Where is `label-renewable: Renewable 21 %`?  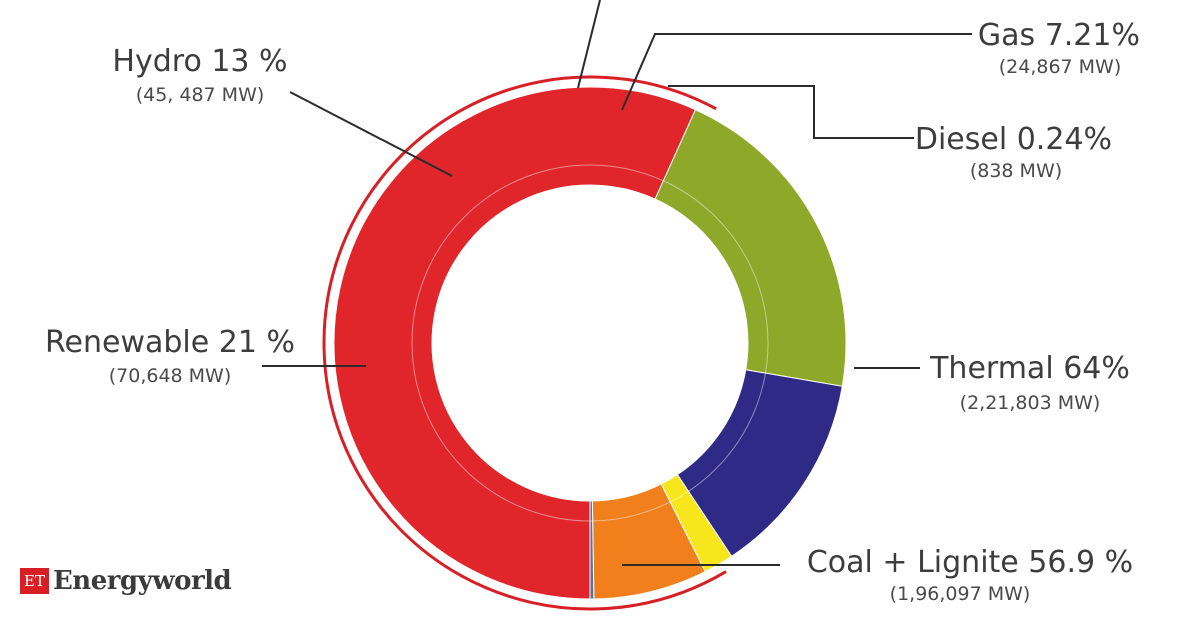 label-renewable: Renewable 21 % is located at coordinates (170, 342).